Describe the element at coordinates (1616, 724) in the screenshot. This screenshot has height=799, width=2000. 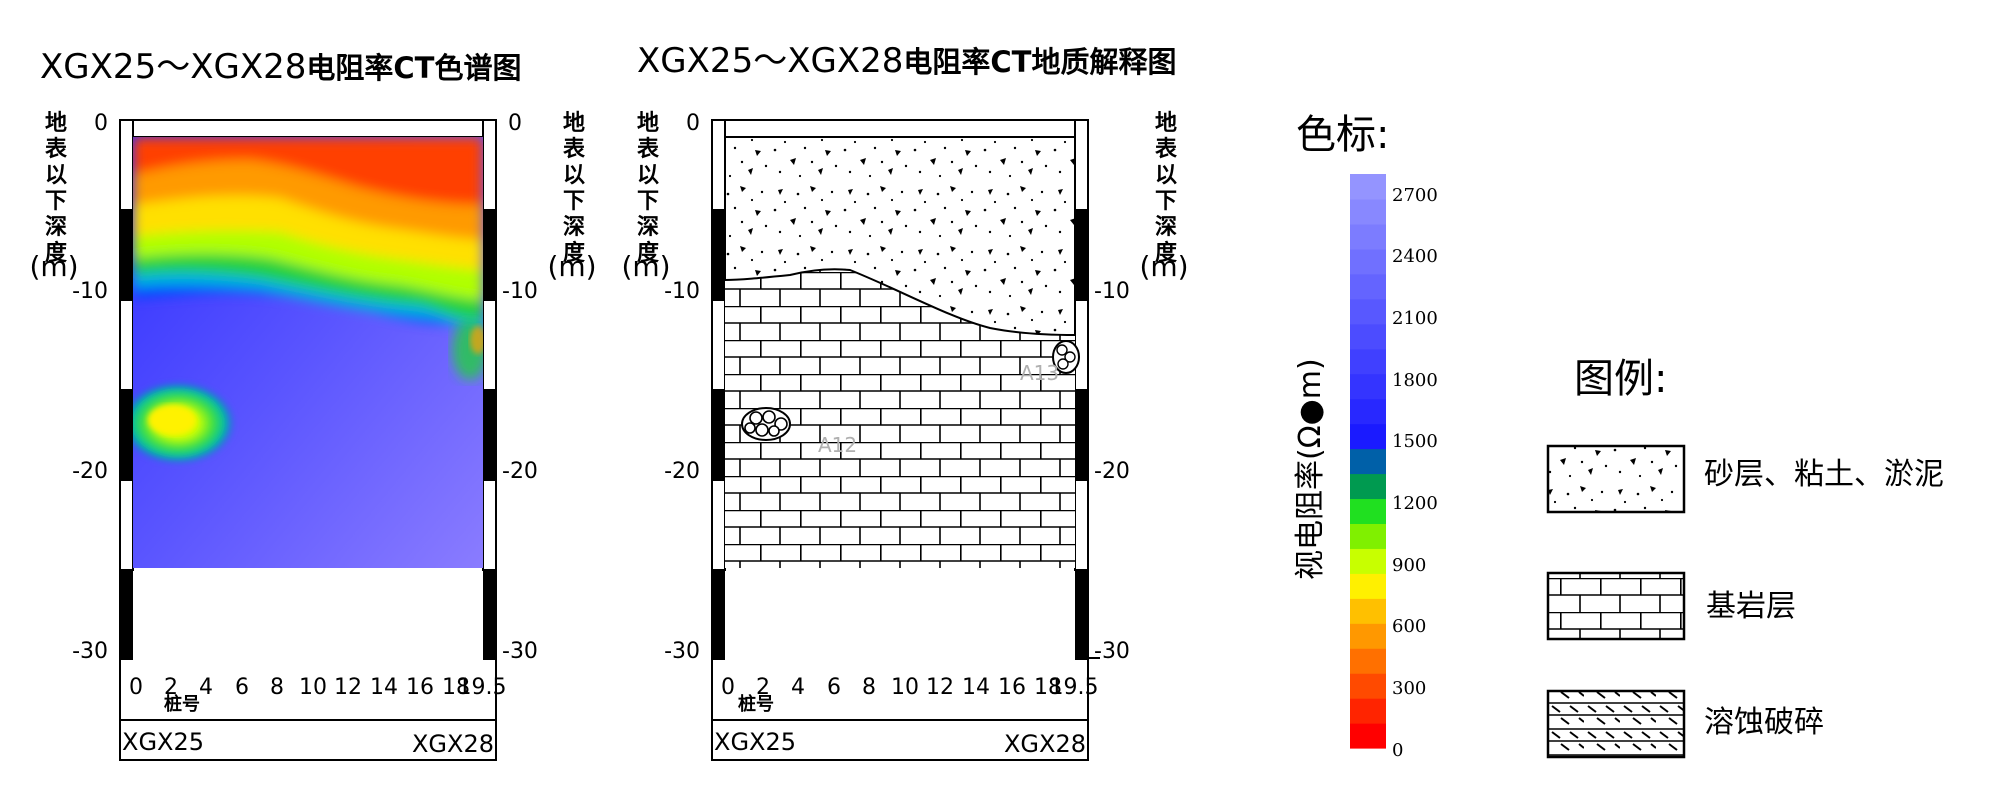
I see `karst-fracture-pattern-icon` at that location.